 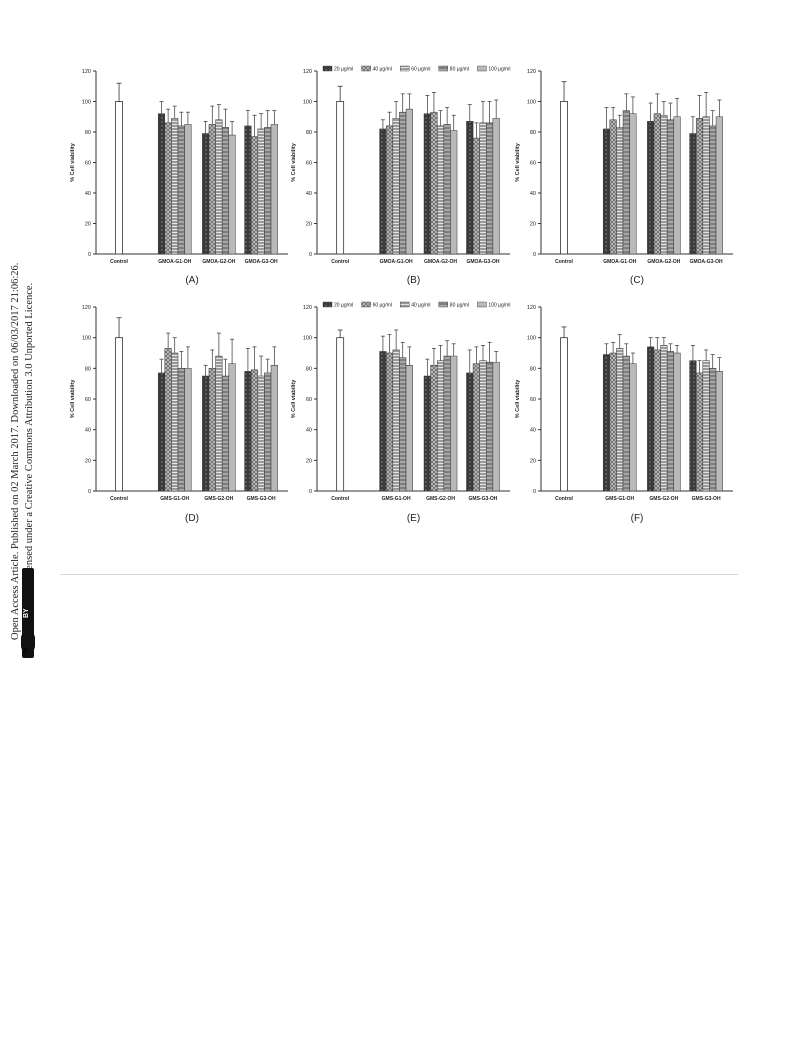 What do you see at coordinates (399, 574) in the screenshot?
I see `section-divider` at bounding box center [399, 574].